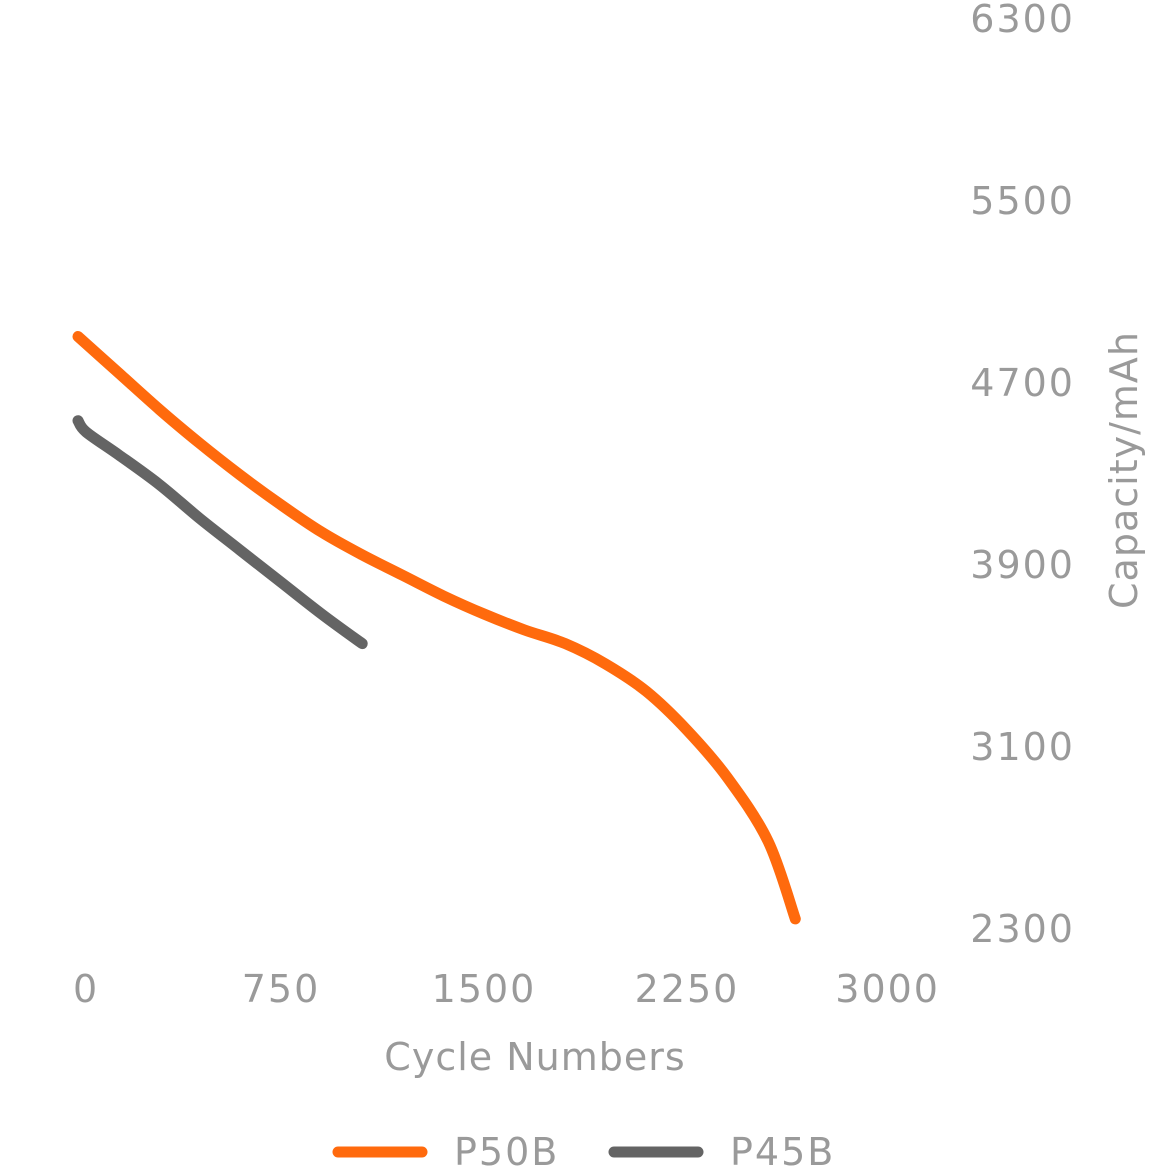  Describe the element at coordinates (782, 1150) in the screenshot. I see `legend-label-p45b: P45B` at that location.